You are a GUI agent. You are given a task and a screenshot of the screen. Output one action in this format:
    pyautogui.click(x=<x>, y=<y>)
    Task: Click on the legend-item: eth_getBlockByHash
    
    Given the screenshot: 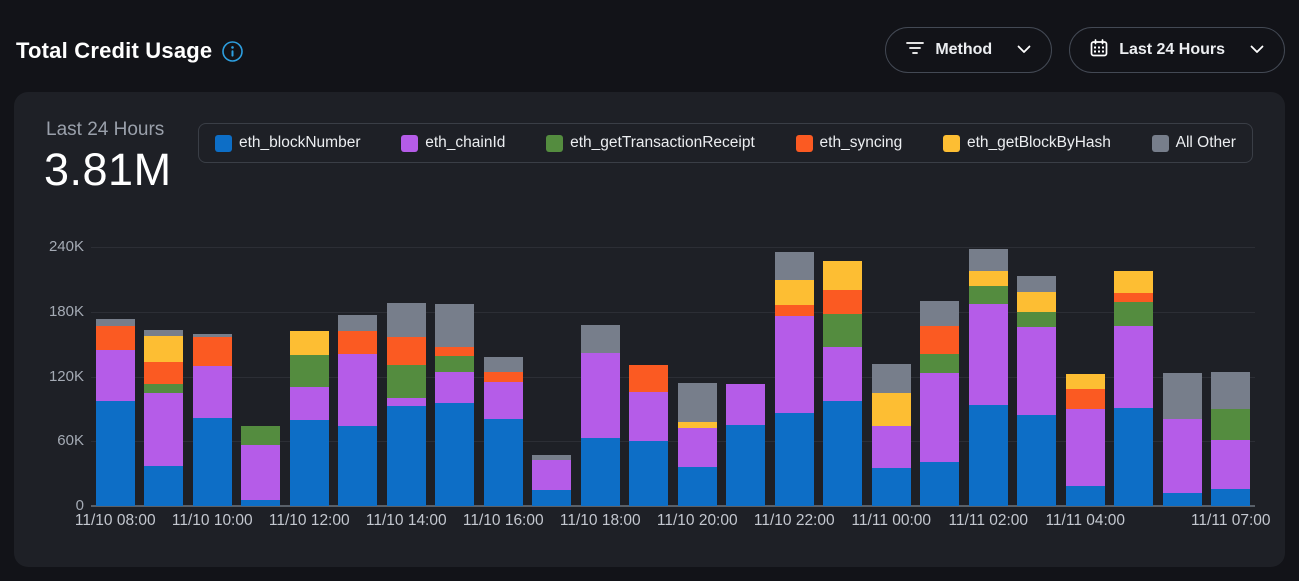 What is the action you would take?
    pyautogui.click(x=1027, y=143)
    